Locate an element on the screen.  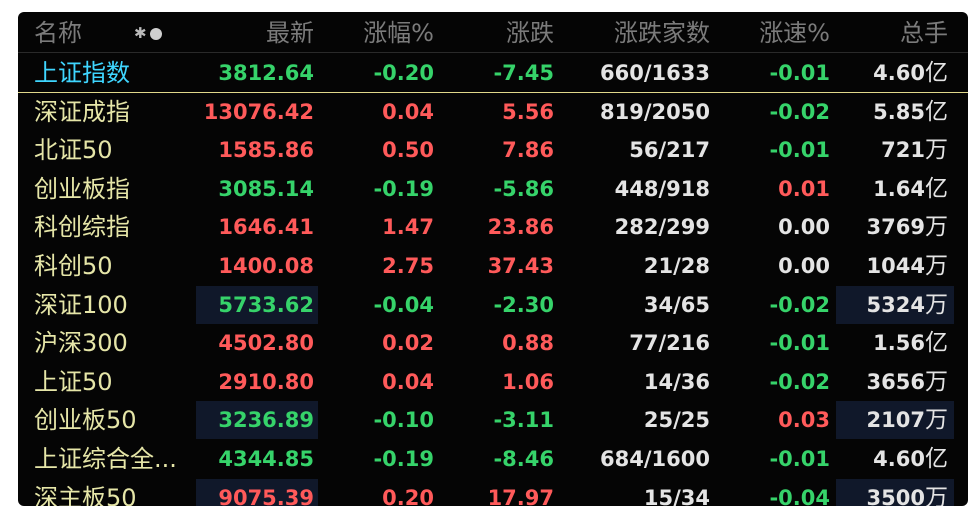
change-percent: -0.10 is located at coordinates (403, 420).